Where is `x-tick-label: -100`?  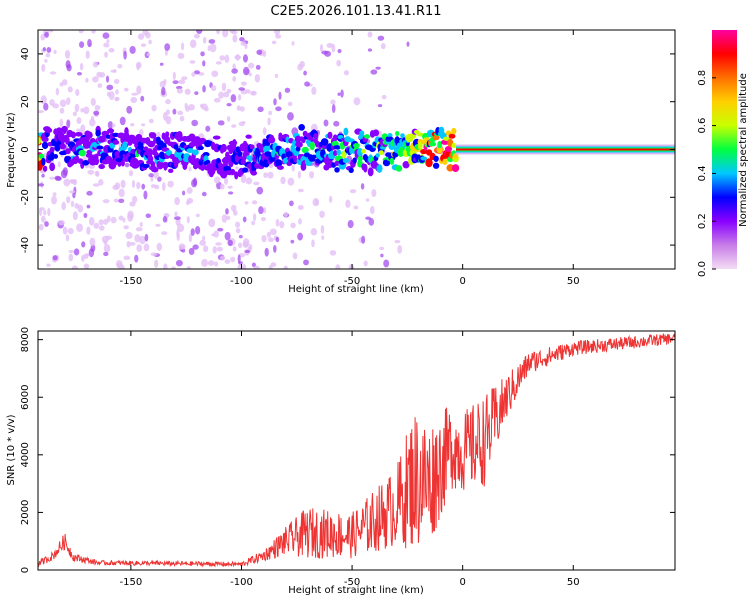
x-tick-label: -100 is located at coordinates (241, 582).